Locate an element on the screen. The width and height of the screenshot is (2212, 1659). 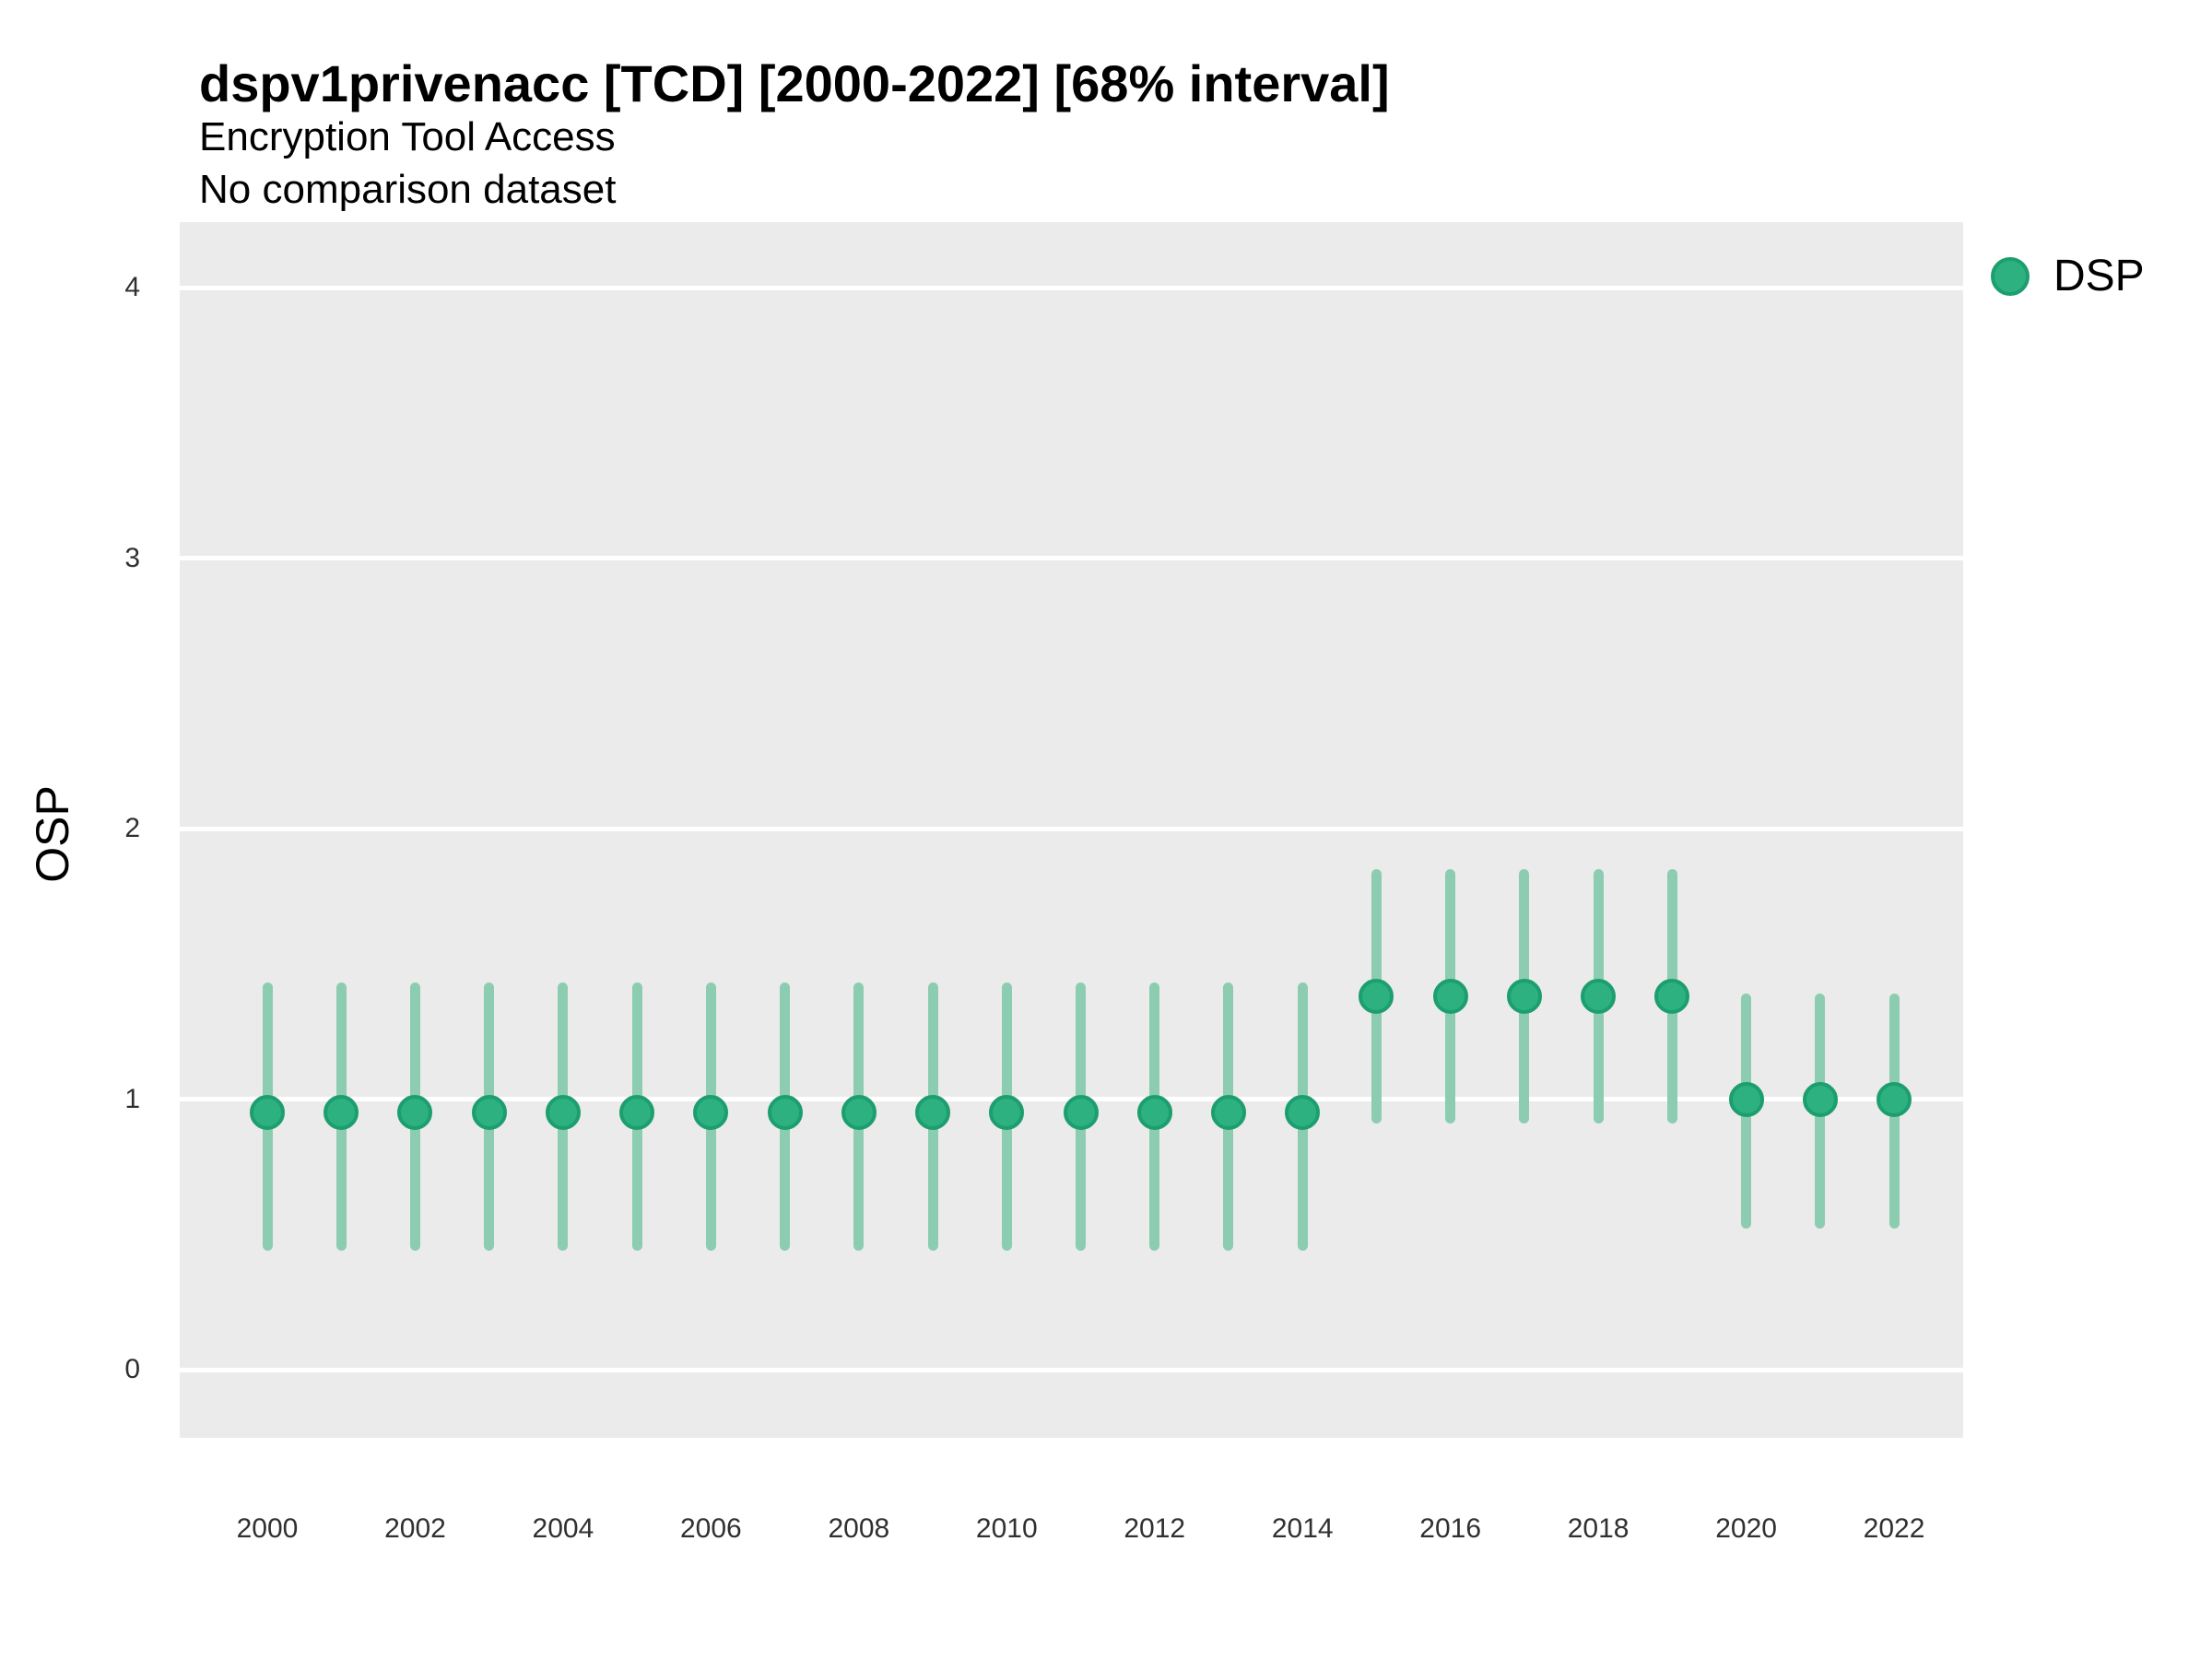
data-point-2020 is located at coordinates (1746, 1099).